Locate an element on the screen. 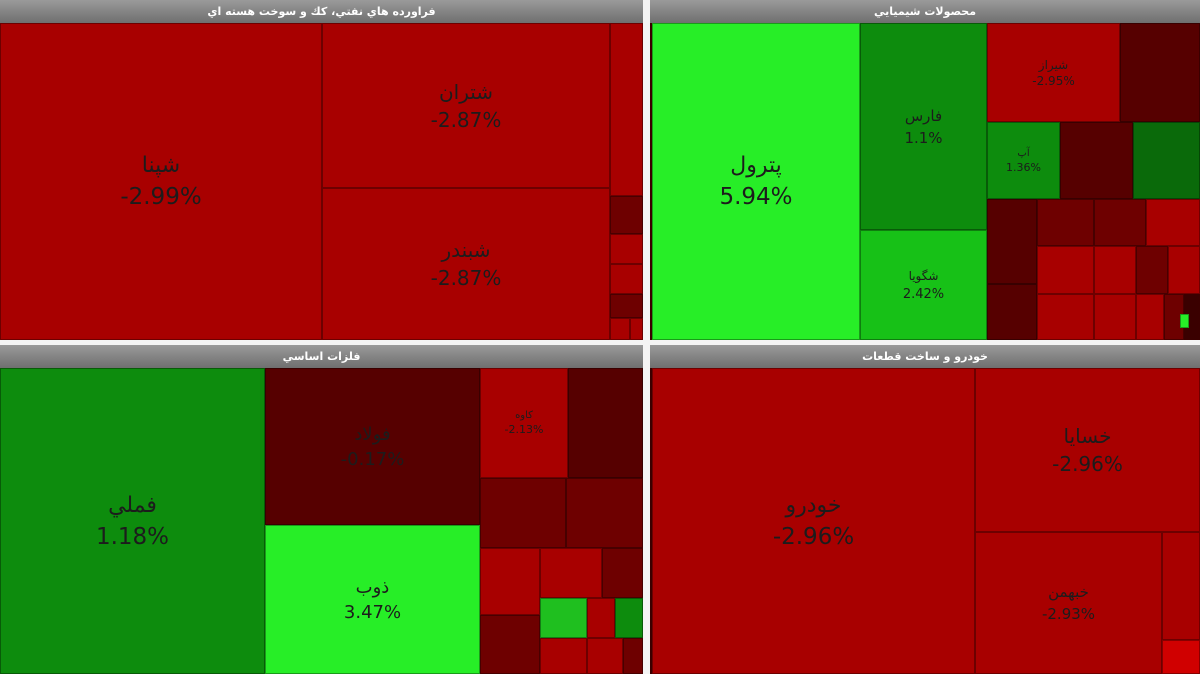 This screenshot has width=1200, height=674. panel-title: فراورده هاي نفتي، كك و سوخت هسته اي is located at coordinates (321, 11).